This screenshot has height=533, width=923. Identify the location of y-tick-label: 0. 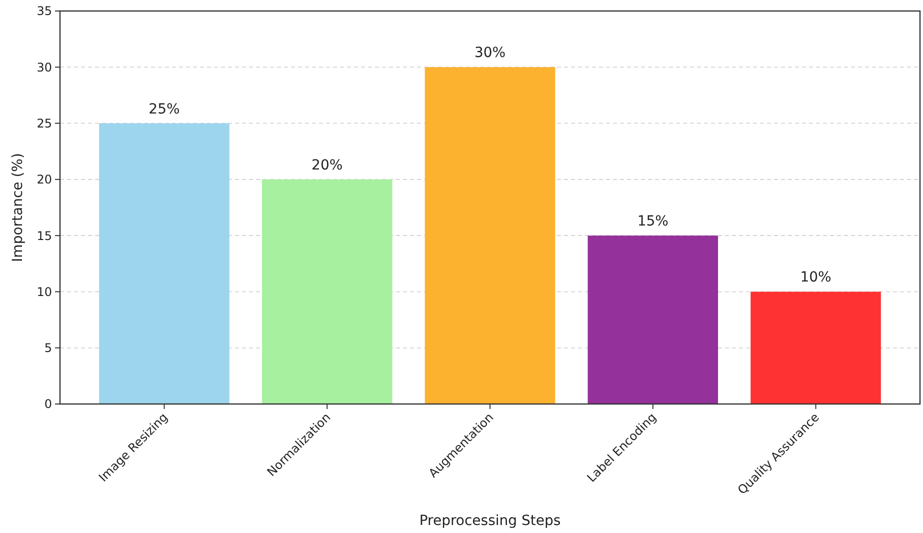
(48, 404).